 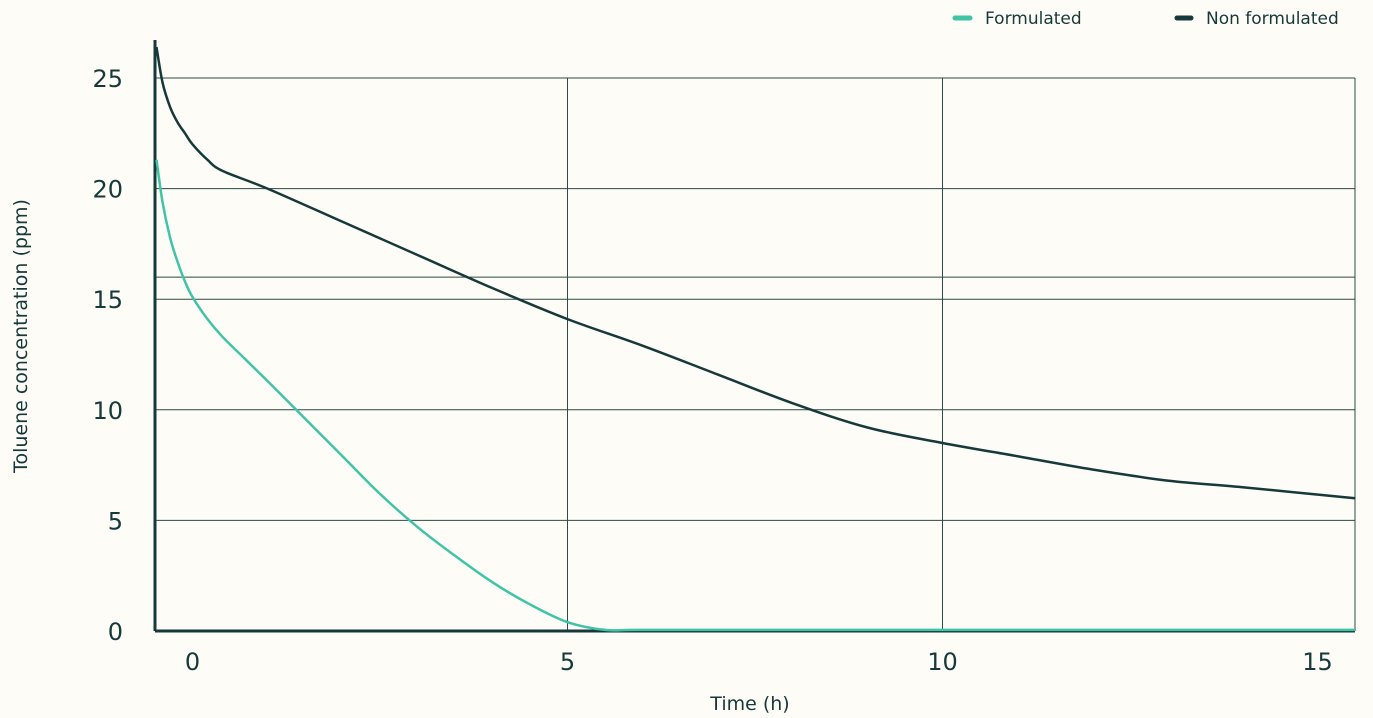 What do you see at coordinates (942, 662) in the screenshot?
I see `x-tick-label-10: 10` at bounding box center [942, 662].